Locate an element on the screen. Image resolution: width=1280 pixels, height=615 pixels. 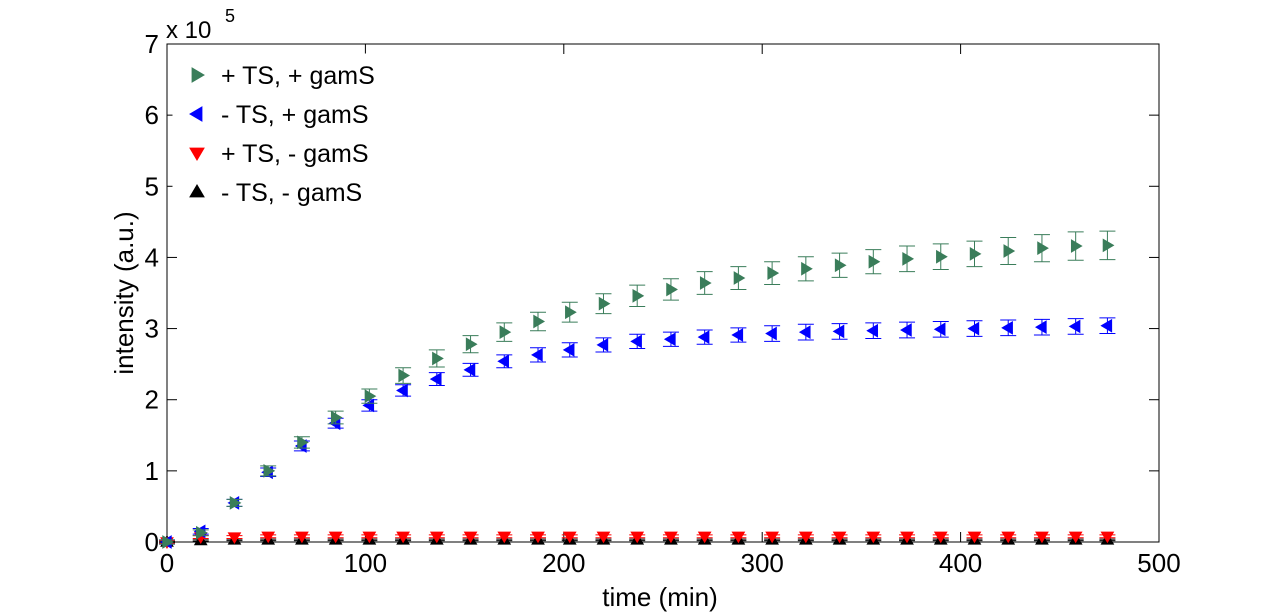
legend-label: - TS, - gamS is located at coordinates (291, 193).